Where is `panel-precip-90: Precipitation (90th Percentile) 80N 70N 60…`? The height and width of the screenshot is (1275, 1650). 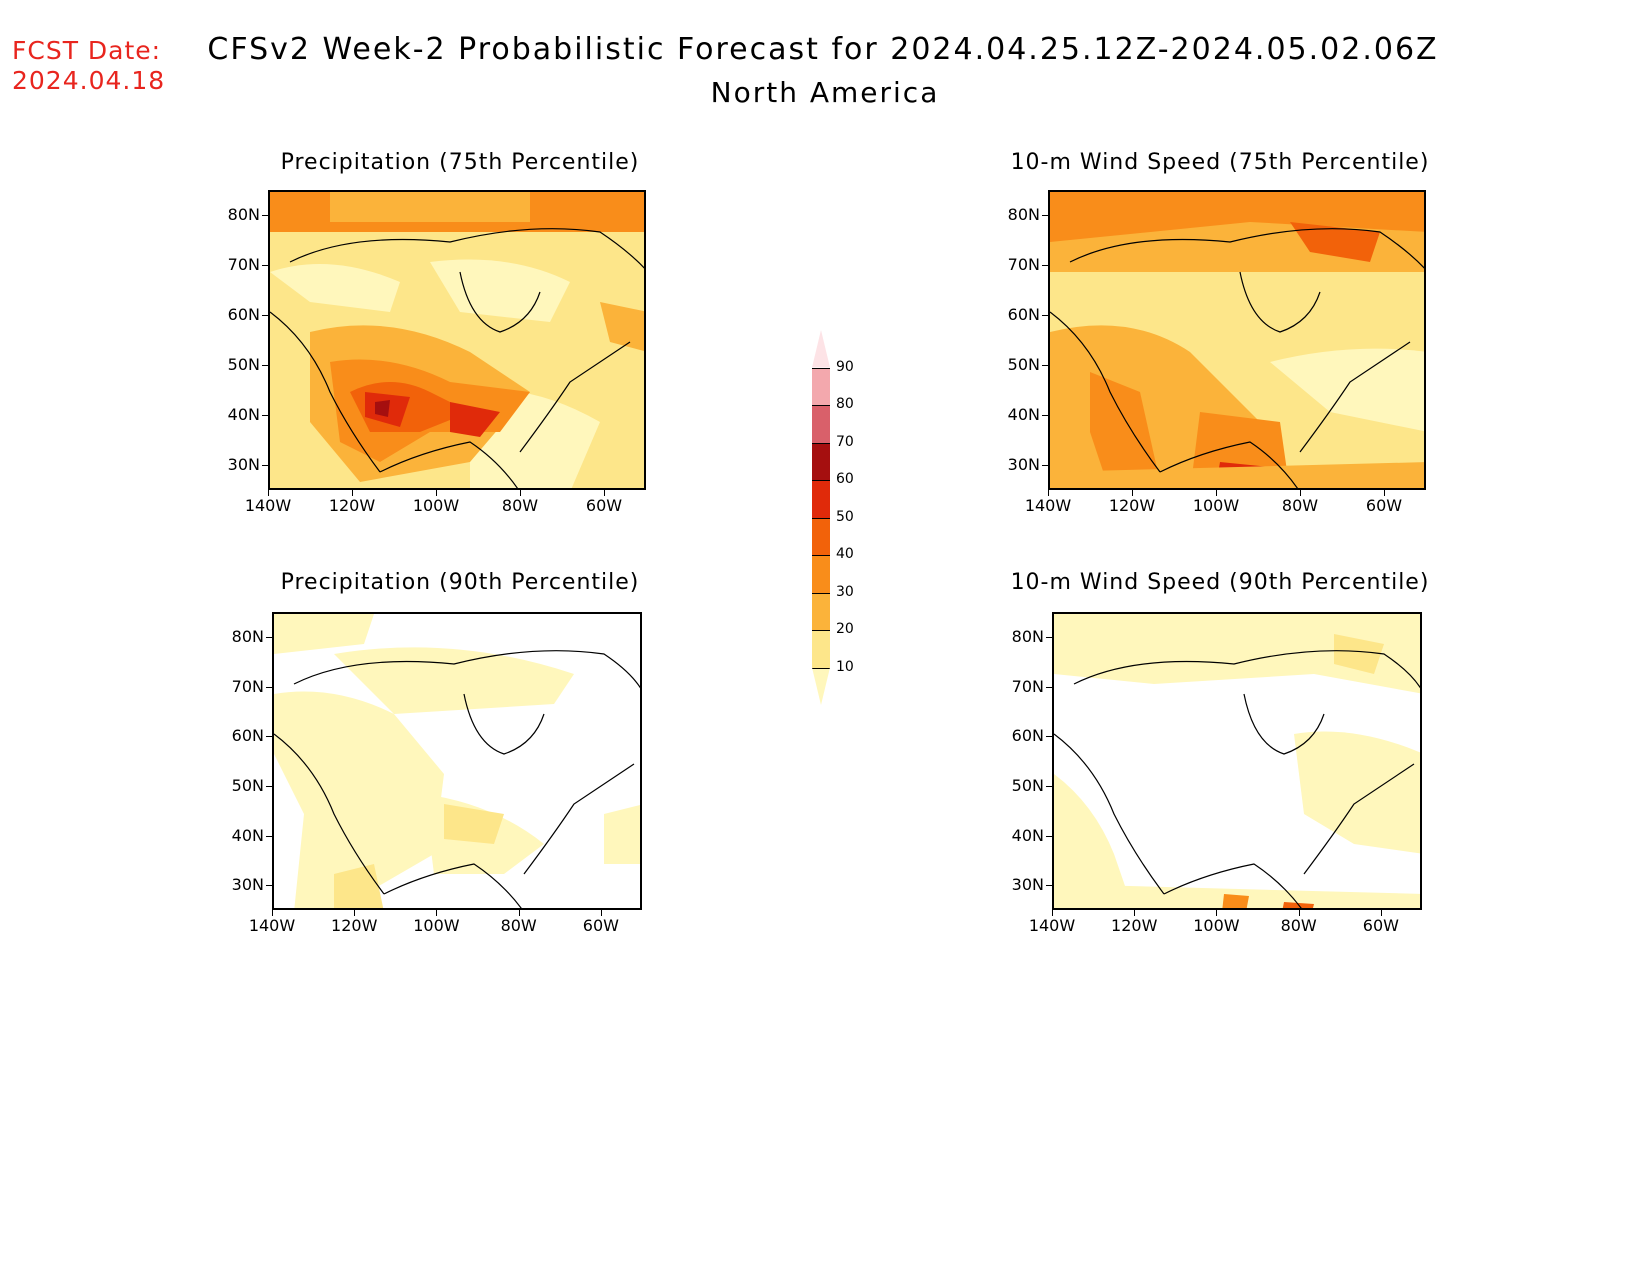
panel-precip-90: Precipitation (90th Percentile) 80N 70N 60… is located at coordinates (435, 755).